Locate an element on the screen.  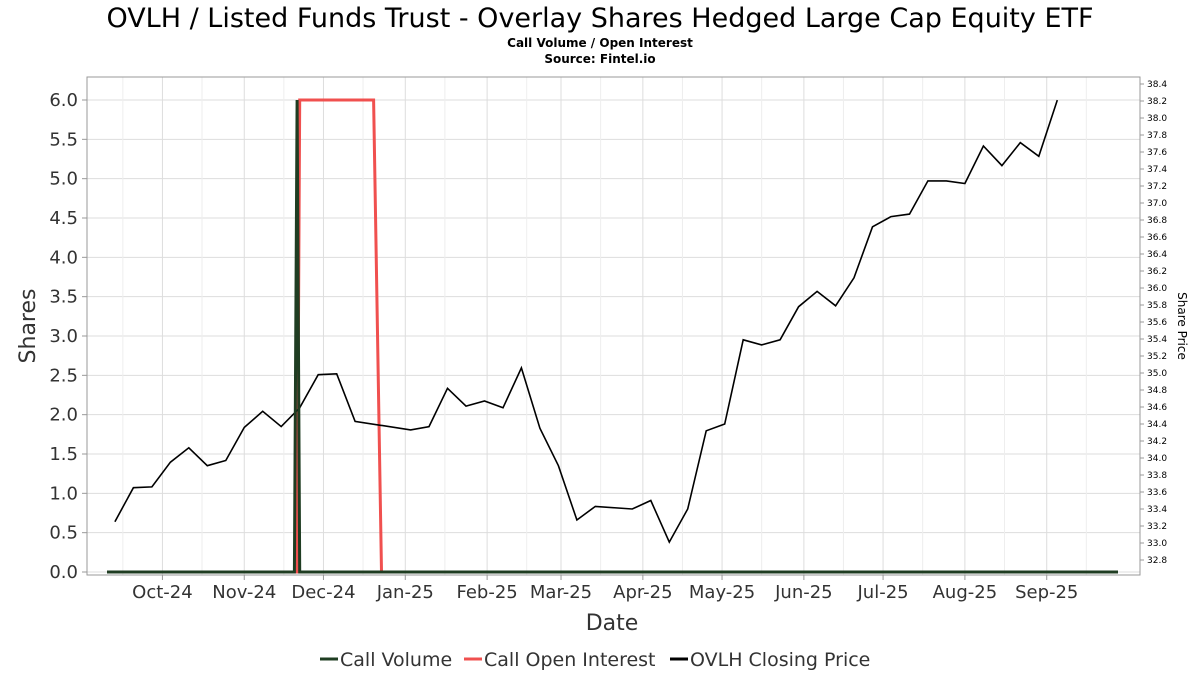
y2-tick-label: 36.8 is located at coordinates (1157, 221).